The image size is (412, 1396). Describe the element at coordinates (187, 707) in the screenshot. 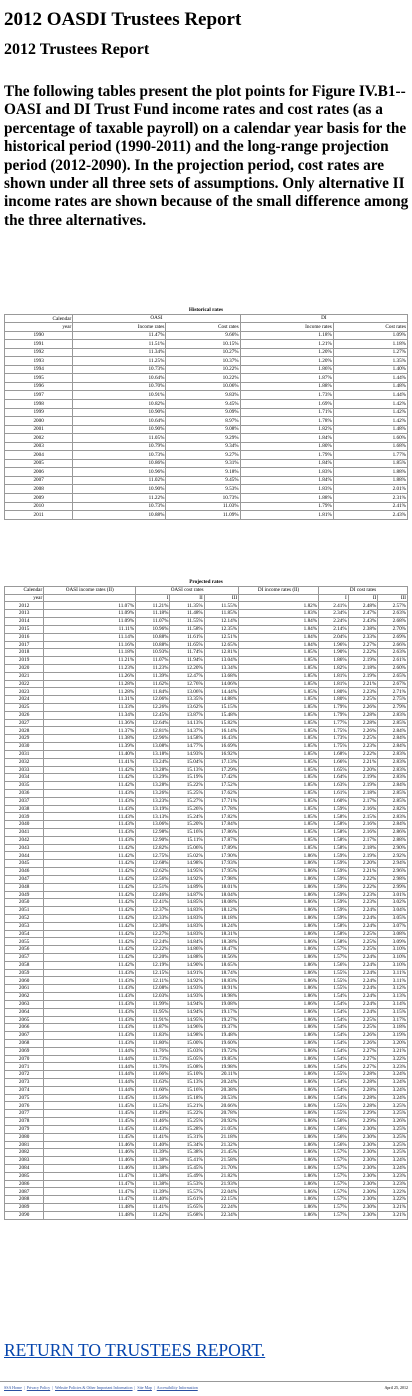

I see `rate-cell: 13.62%` at that location.